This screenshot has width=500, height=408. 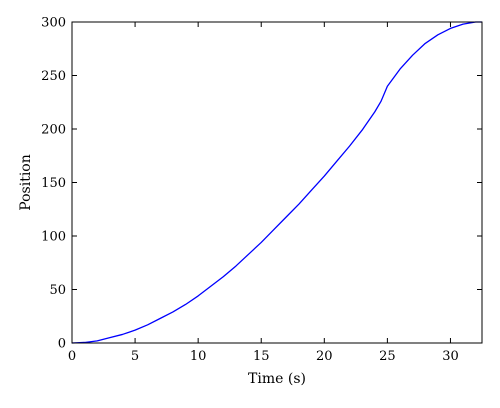 I want to click on x-axis-label: Time (s), so click(x=277, y=379).